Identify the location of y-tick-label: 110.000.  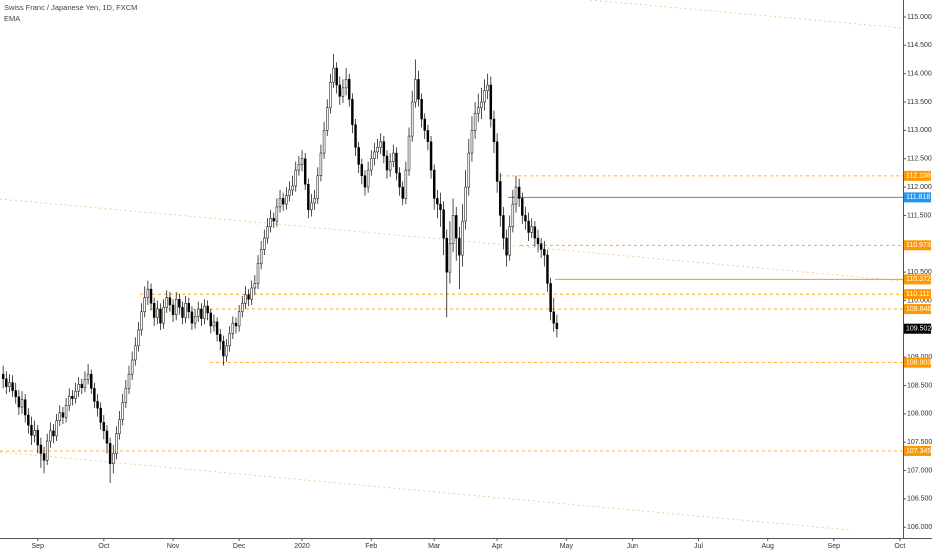
(919, 300).